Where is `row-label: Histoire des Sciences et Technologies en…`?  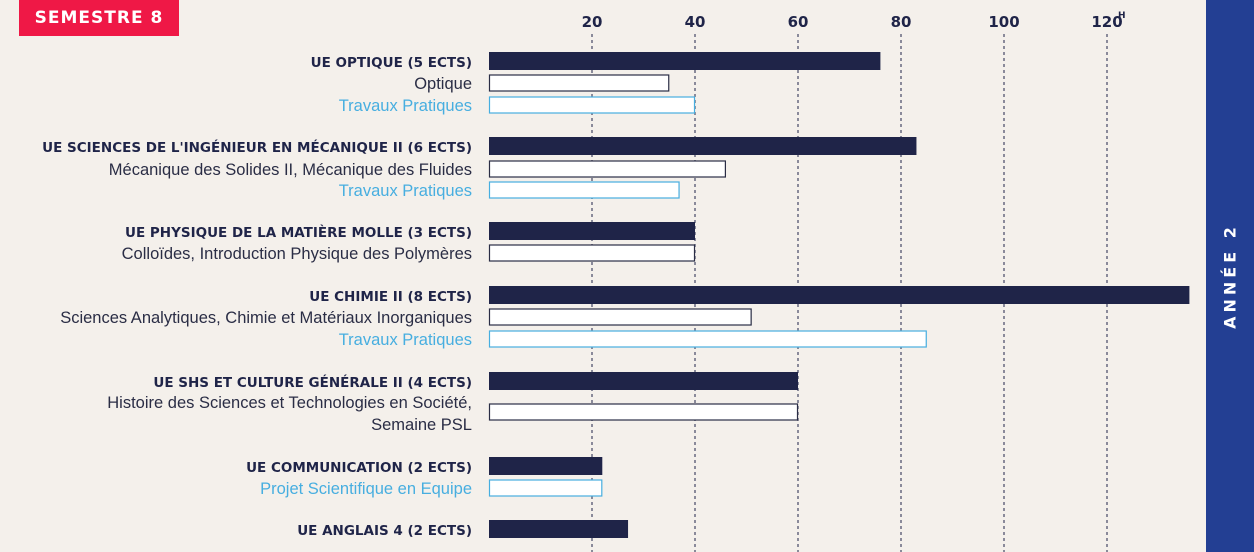 row-label: Histoire des Sciences et Technologies en… is located at coordinates (289, 403).